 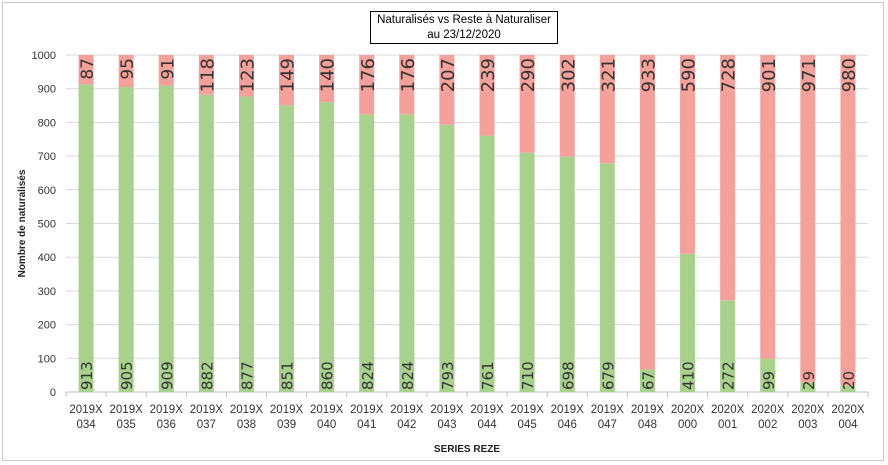 I want to click on data-label-reste: 123, so click(x=247, y=75).